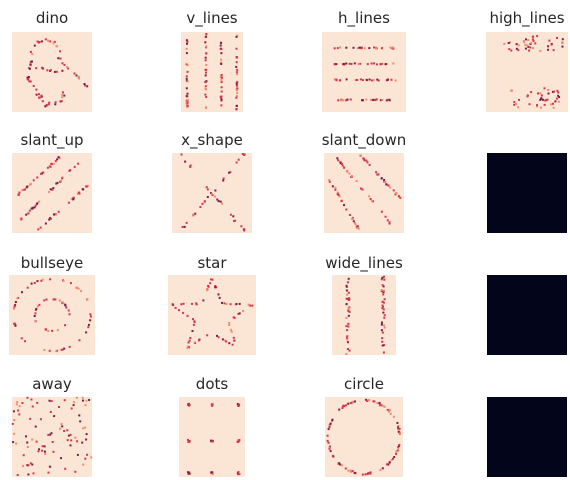  I want to click on panel-high_lines: high_lines, so click(527, 60).